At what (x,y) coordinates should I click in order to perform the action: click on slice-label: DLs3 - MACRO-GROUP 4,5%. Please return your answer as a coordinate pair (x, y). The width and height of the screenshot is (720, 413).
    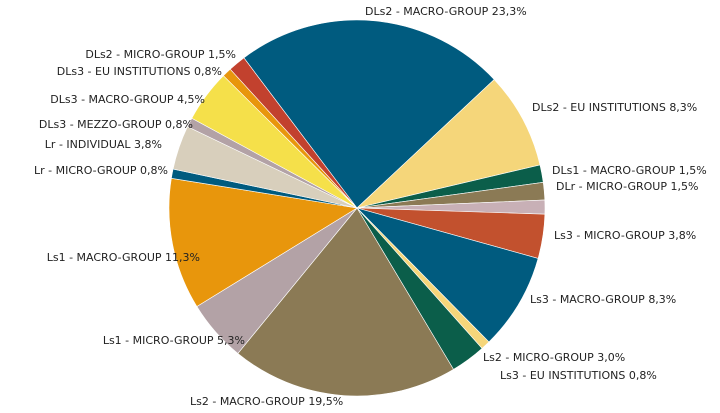
    Looking at the image, I should click on (127, 99).